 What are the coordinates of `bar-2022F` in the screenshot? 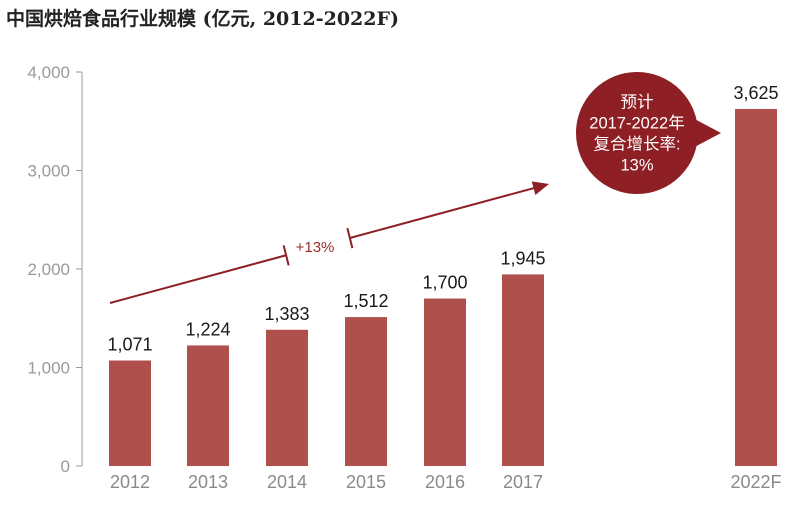 It's located at (756, 287).